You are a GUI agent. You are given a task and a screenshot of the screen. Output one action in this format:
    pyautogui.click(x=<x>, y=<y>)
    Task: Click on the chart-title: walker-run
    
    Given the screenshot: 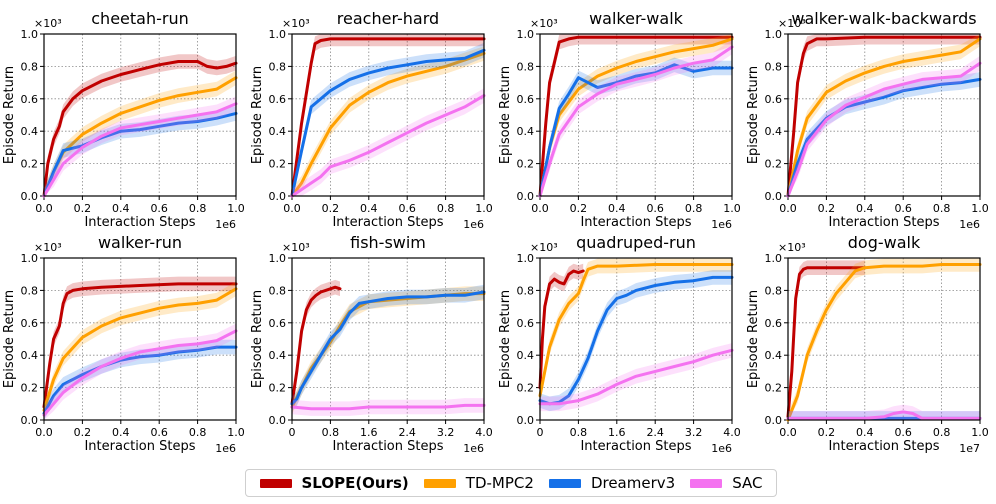 What is the action you would take?
    pyautogui.click(x=140, y=242)
    